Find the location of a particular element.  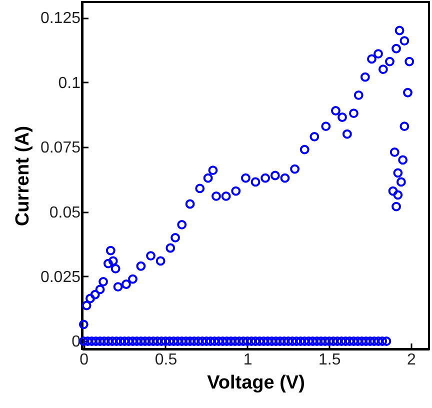

x-tick-label: 1.5 is located at coordinates (329, 360).